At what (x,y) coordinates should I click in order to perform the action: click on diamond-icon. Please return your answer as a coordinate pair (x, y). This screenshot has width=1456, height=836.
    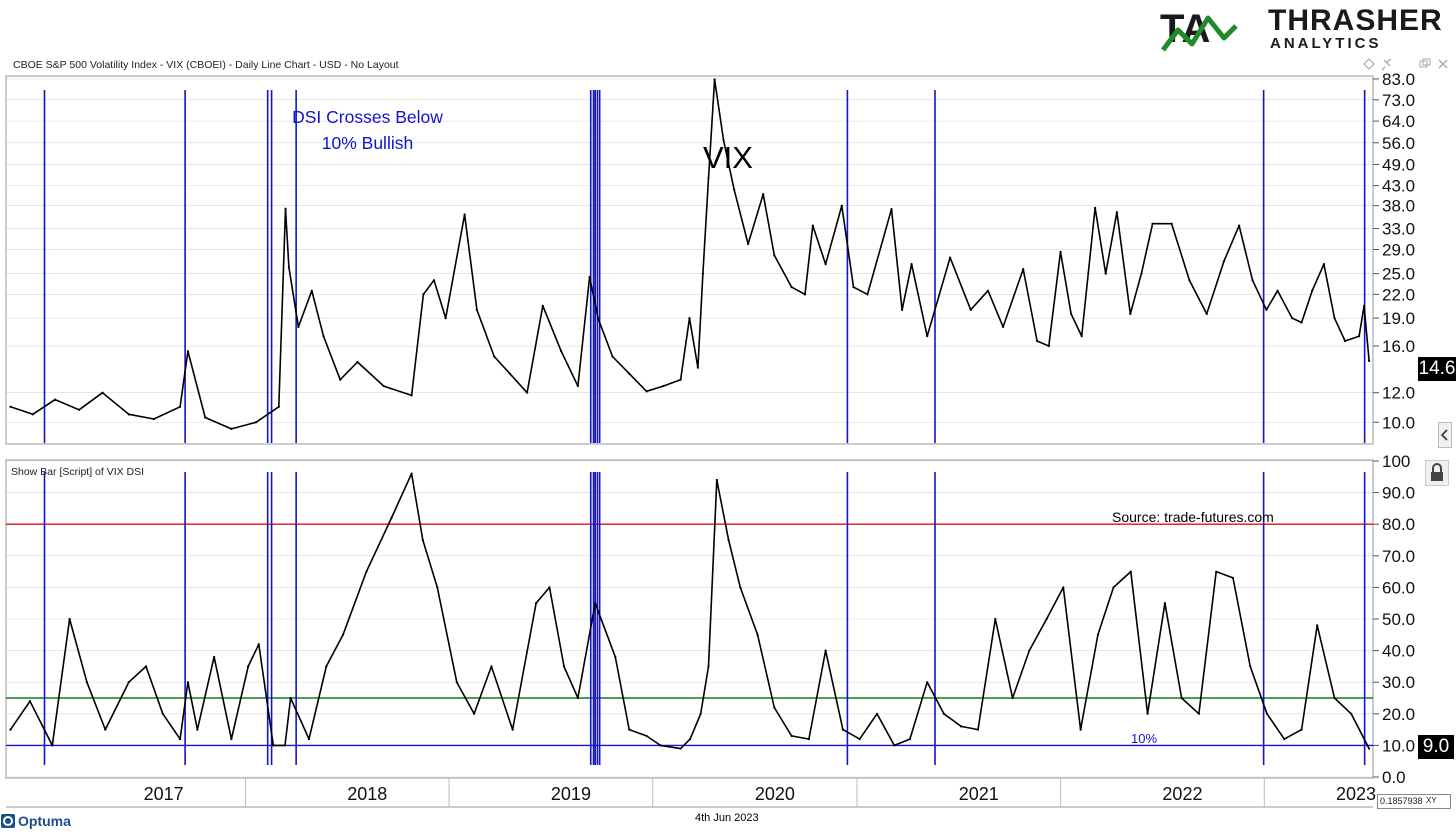
    Looking at the image, I should click on (1369, 64).